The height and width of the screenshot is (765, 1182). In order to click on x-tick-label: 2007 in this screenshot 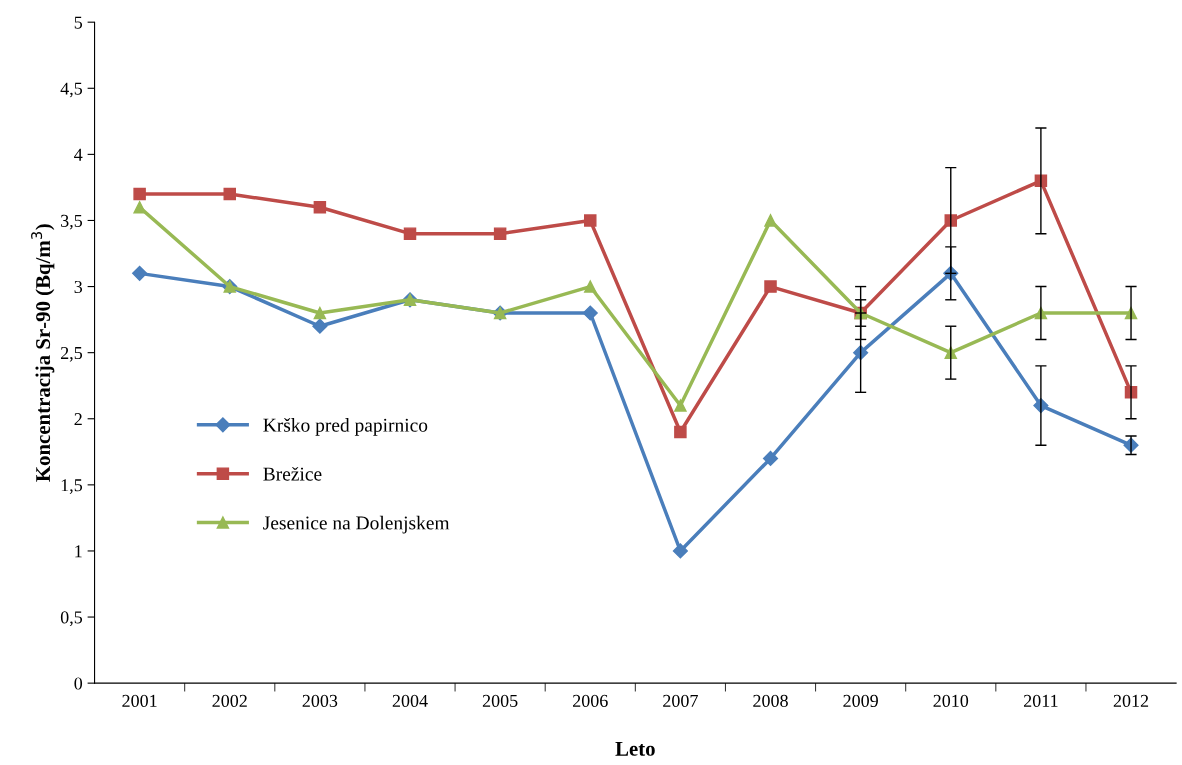, I will do `click(680, 700)`.